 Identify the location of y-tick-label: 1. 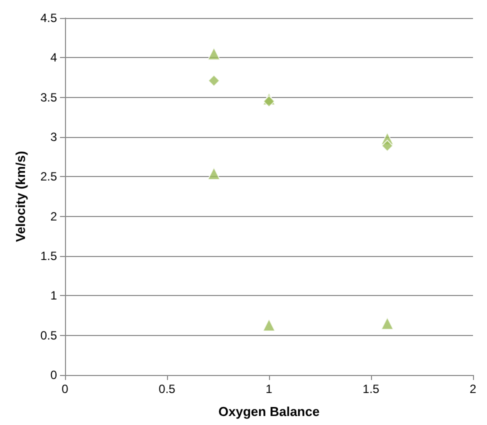
(54, 295).